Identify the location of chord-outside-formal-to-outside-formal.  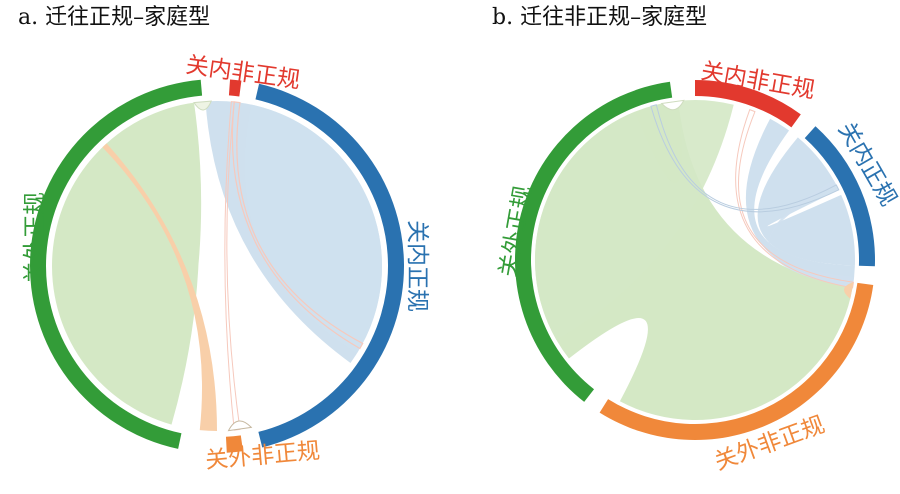
(127, 263).